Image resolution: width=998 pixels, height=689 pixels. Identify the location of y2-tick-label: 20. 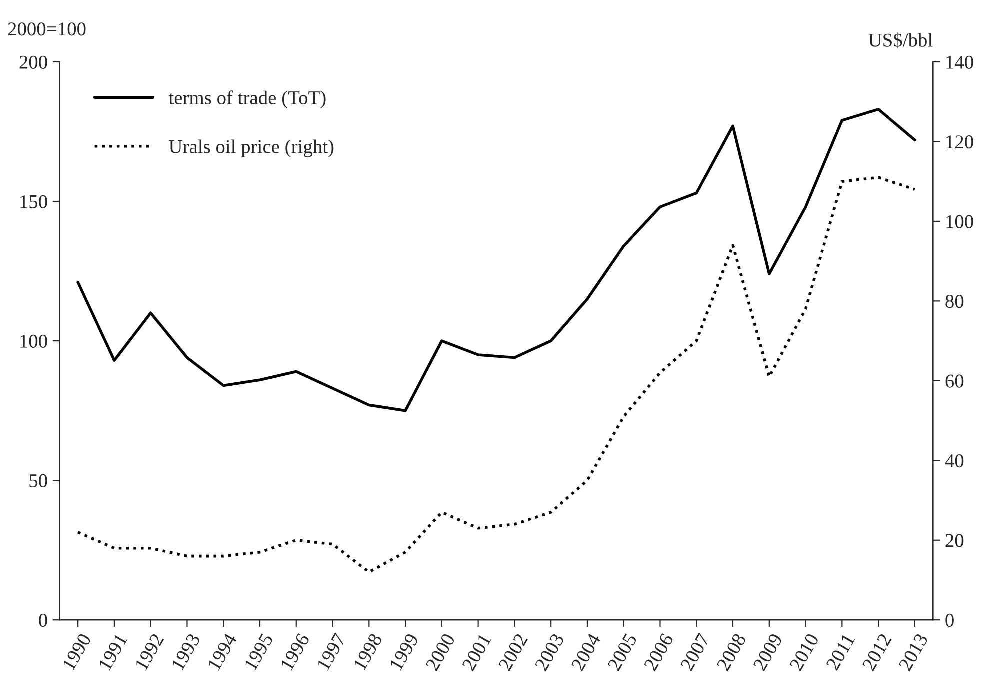
(955, 541).